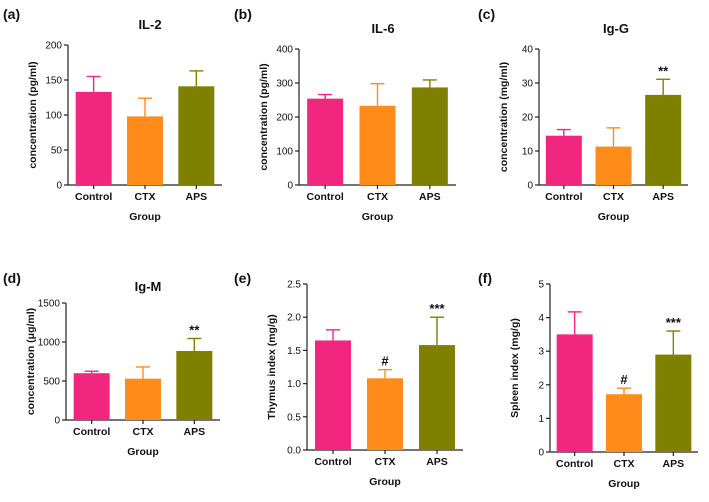 This screenshot has height=502, width=709. Describe the element at coordinates (49, 343) in the screenshot. I see `y-tick-label: 1000` at that location.